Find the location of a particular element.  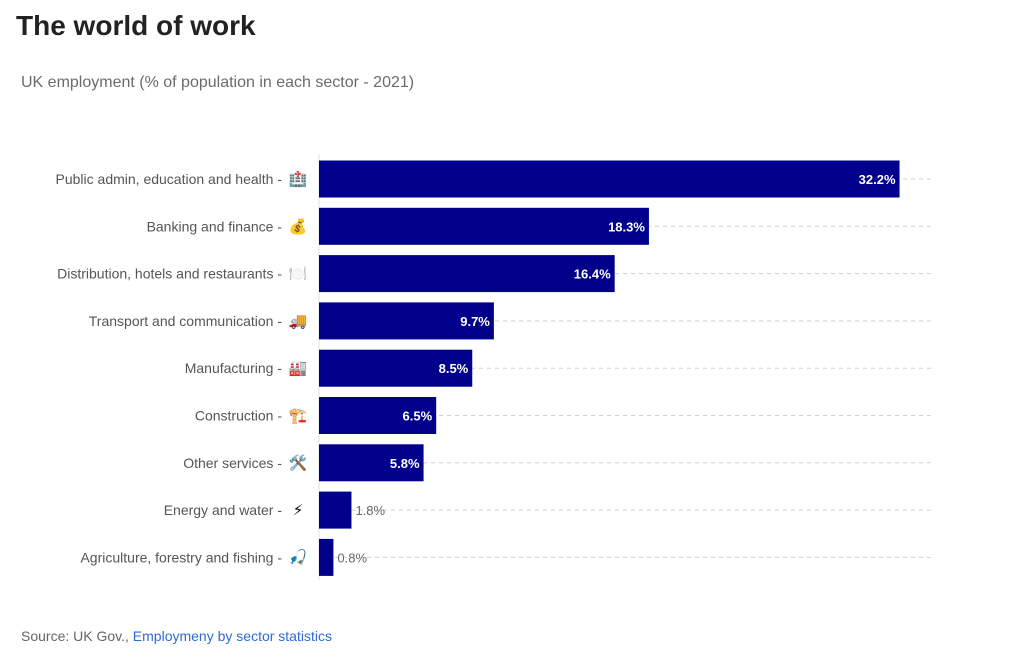

value-label: 18.3% is located at coordinates (626, 226).